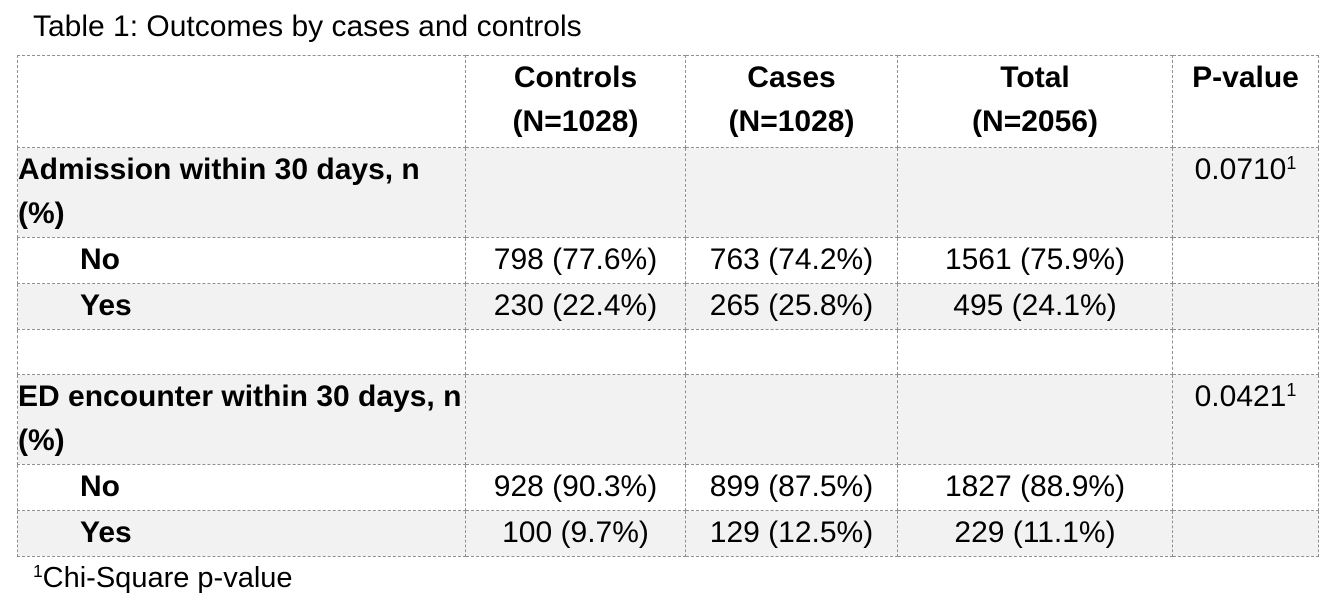 This screenshot has height=605, width=1338. I want to click on table-row-admission-no: No 798 (77.6%) 763 (74.2%) 1561 (75.9%), so click(668, 260).